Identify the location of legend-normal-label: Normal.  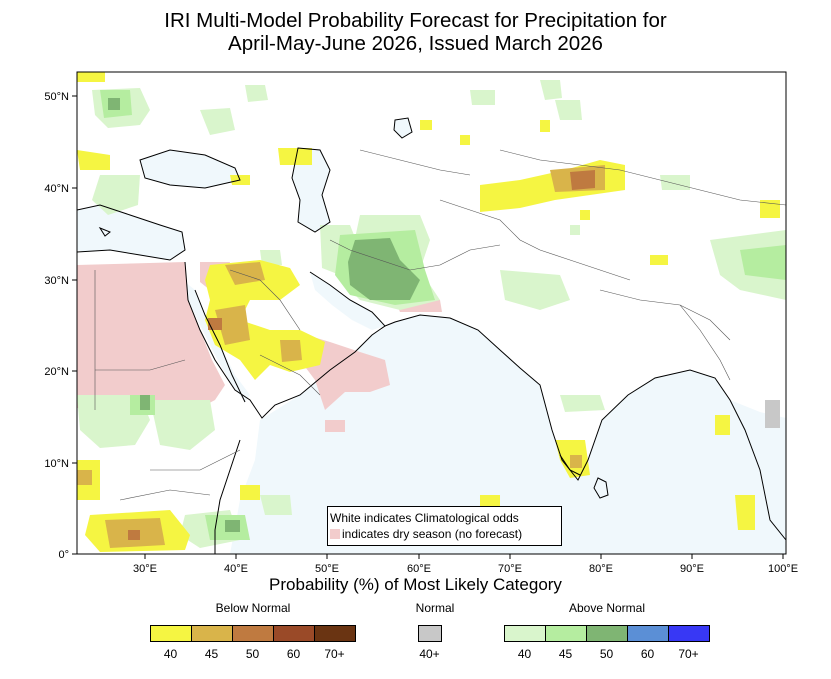
(435, 608).